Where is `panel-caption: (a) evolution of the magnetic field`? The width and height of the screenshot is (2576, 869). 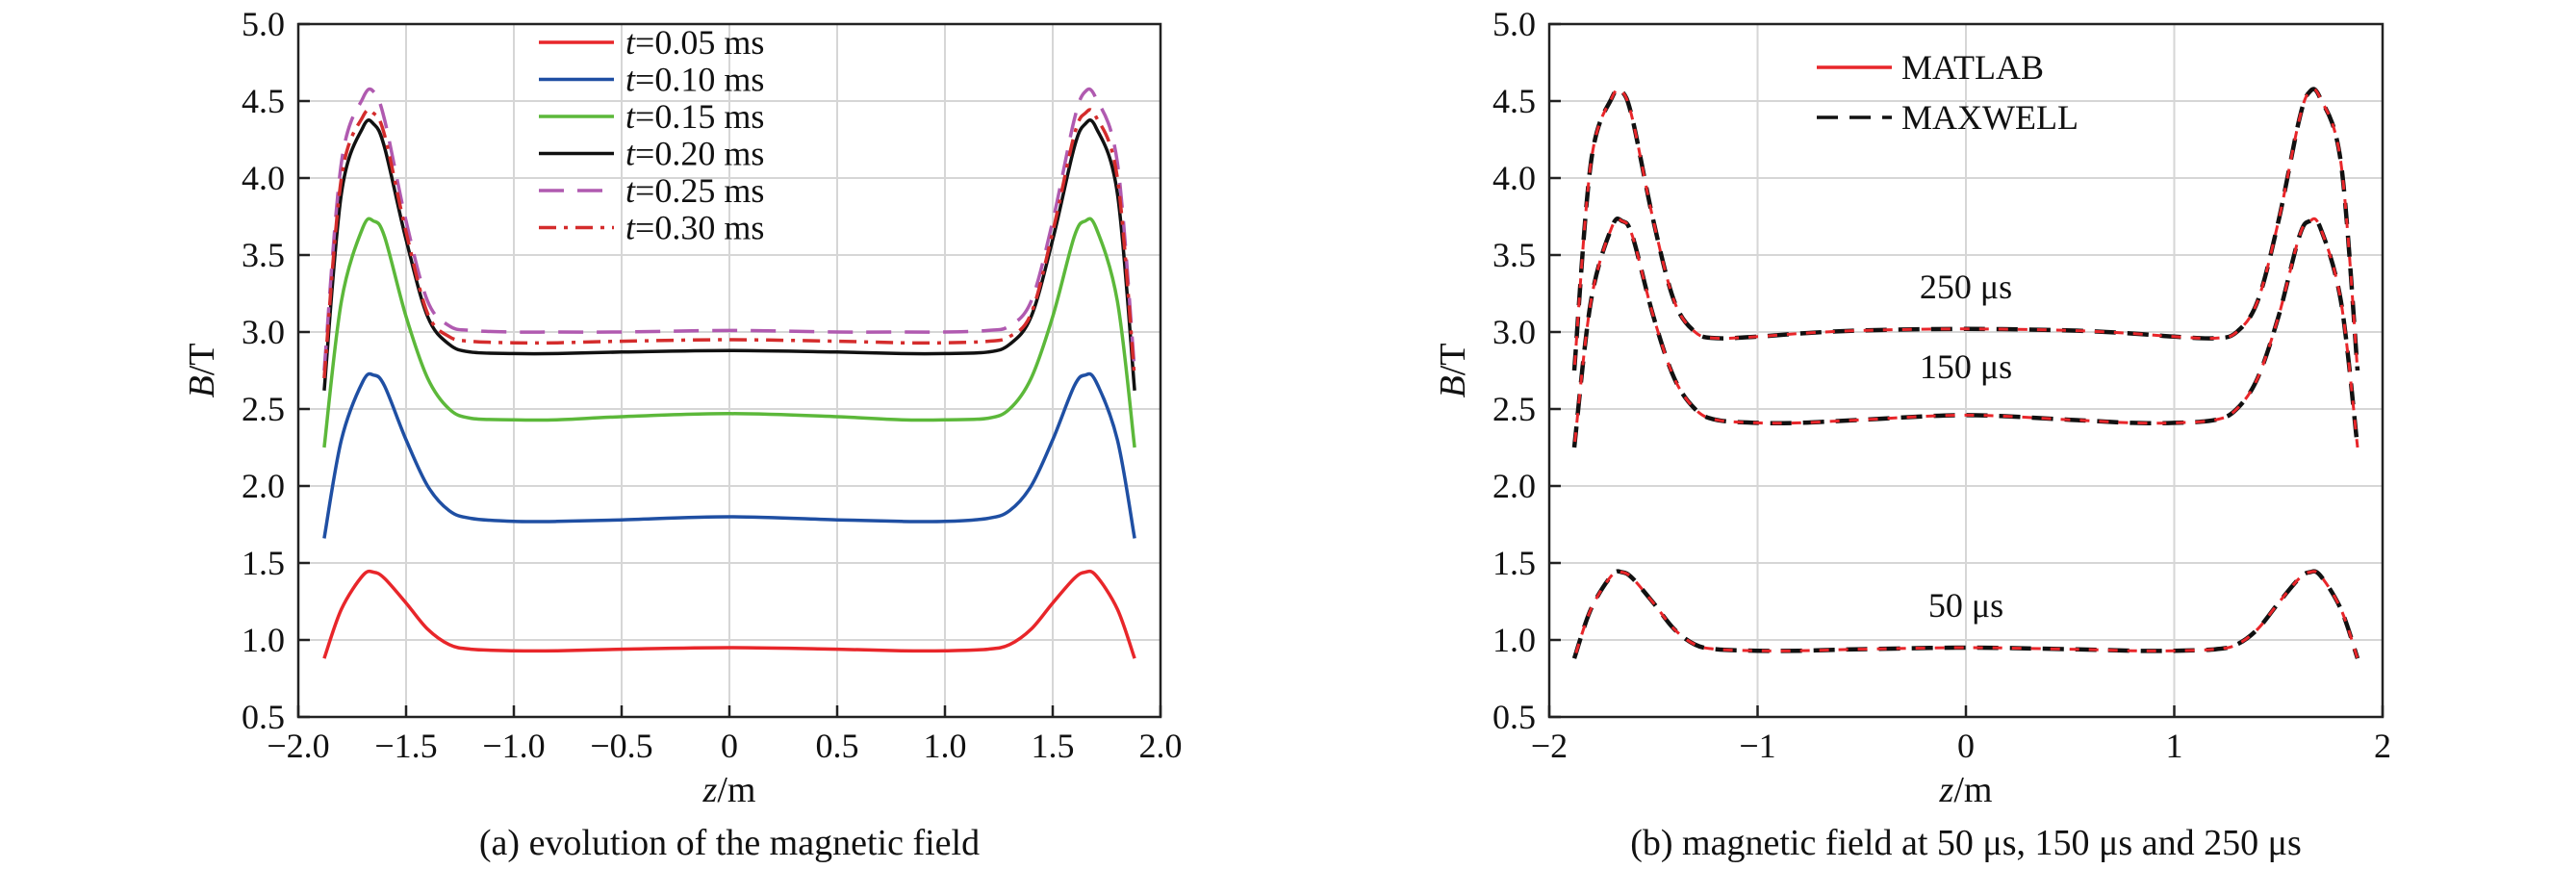 panel-caption: (a) evolution of the magnetic field is located at coordinates (729, 843).